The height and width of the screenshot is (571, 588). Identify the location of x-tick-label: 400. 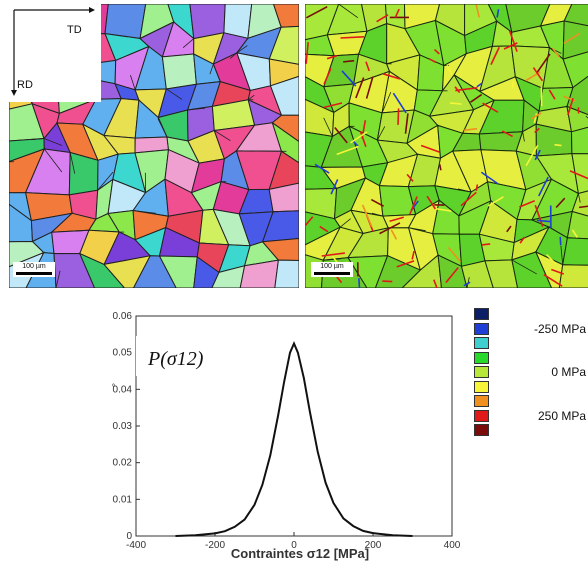
(452, 545).